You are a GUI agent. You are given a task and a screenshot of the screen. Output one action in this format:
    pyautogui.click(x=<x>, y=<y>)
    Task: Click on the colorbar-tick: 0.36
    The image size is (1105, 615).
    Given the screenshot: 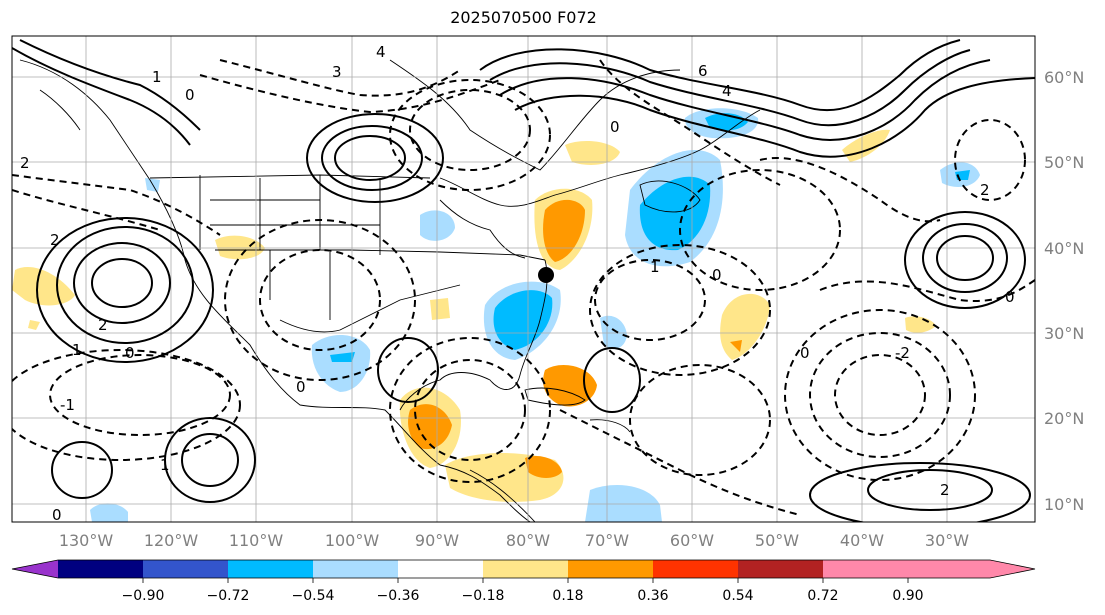 What is the action you would take?
    pyautogui.click(x=652, y=596)
    